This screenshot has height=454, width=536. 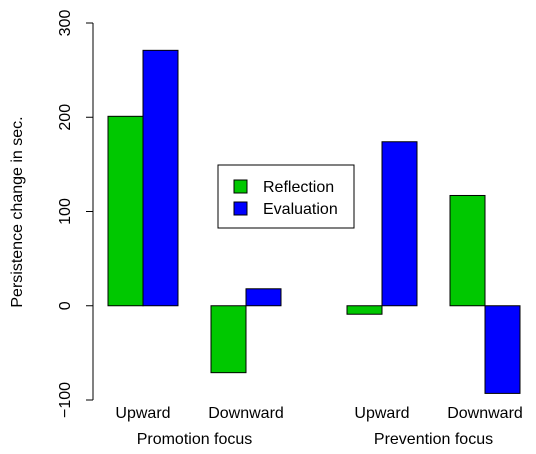 I want to click on legend-label-reflection: Reflection, so click(x=298, y=187).